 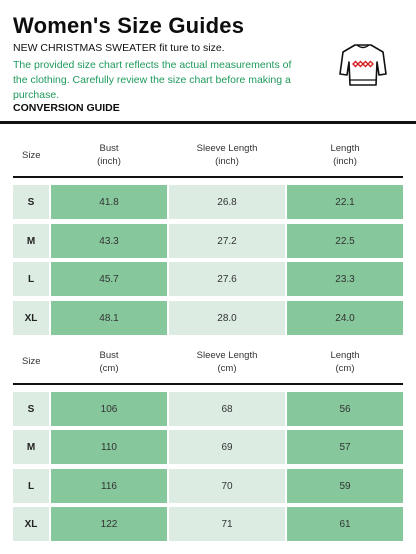 What do you see at coordinates (227, 161) in the screenshot?
I see `header-sleeve-unit: (inch)` at bounding box center [227, 161].